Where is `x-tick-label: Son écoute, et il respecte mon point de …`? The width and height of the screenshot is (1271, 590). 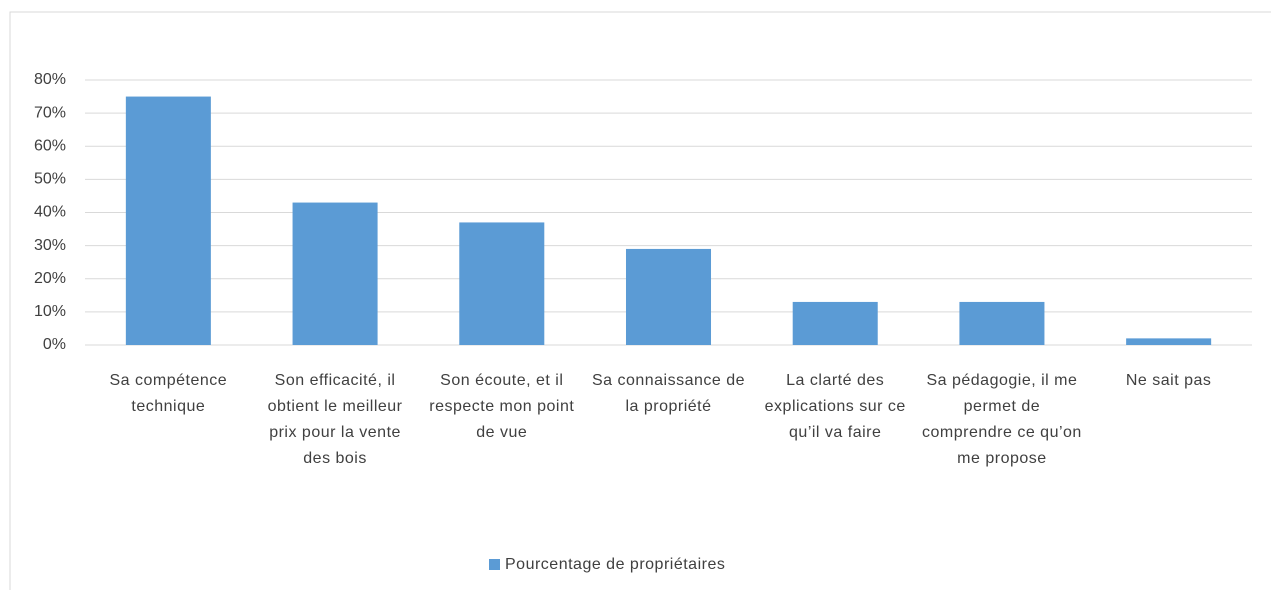
x-tick-label: Son écoute, et il respecte mon point de … is located at coordinates (502, 406).